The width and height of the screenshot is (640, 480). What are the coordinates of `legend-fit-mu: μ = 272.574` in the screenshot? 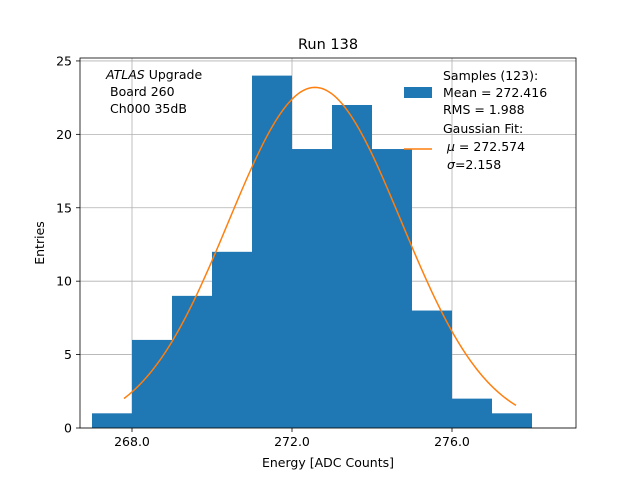 It's located at (485, 146).